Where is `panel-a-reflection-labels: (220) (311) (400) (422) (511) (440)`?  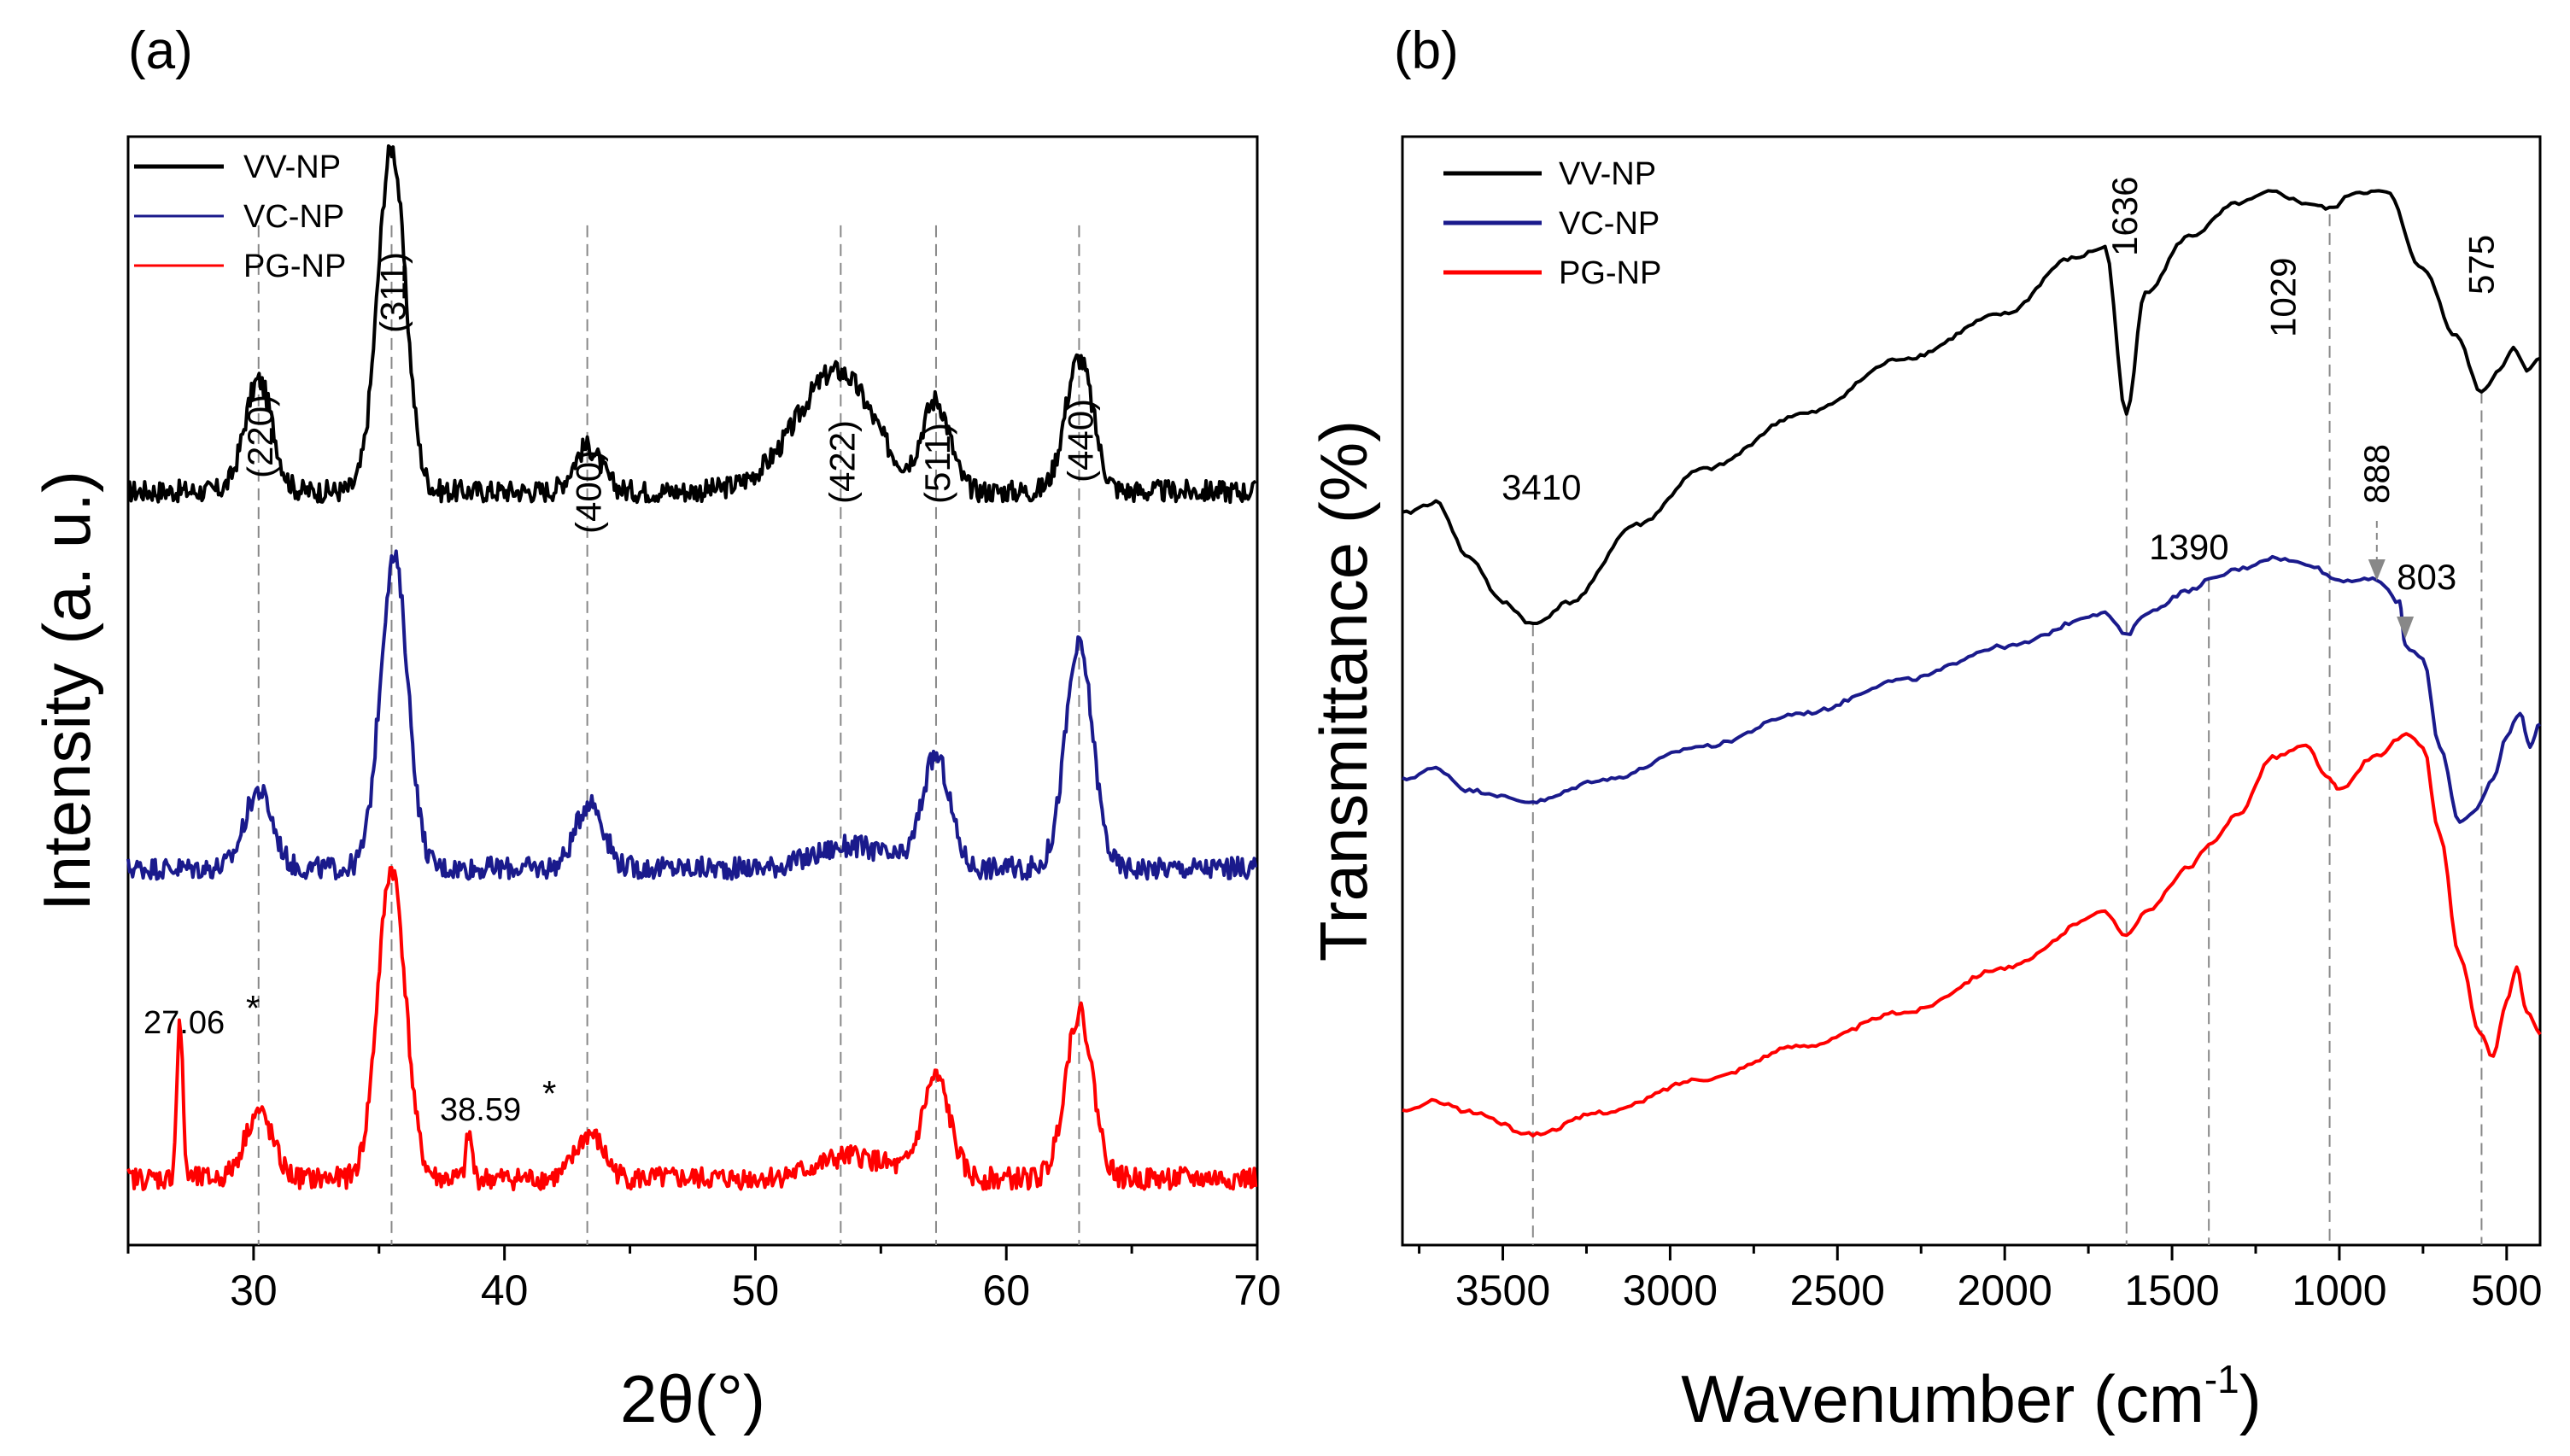
panel-a-reflection-labels: (220) (311) (400) (422) (511) (440) is located at coordinates (671, 393).